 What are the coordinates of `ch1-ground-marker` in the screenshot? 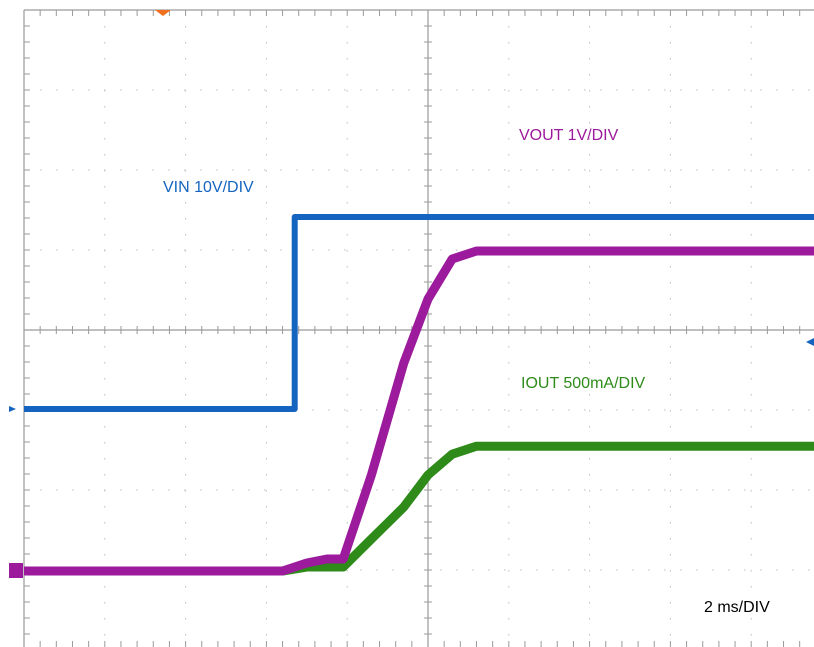 It's located at (12, 409).